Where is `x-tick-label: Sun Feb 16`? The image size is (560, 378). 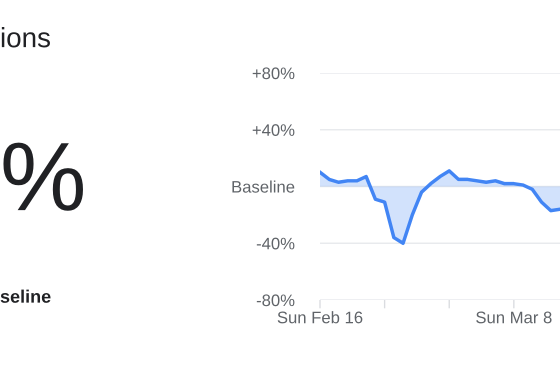
x-tick-label: Sun Feb 16 is located at coordinates (320, 317).